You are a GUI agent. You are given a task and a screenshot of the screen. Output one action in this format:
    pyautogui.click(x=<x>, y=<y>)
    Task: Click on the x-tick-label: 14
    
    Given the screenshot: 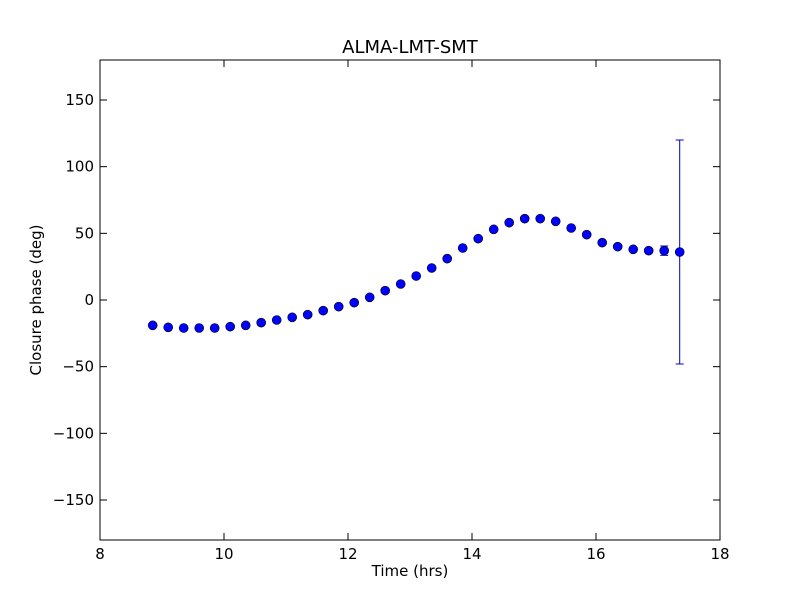 What is the action you would take?
    pyautogui.click(x=471, y=554)
    